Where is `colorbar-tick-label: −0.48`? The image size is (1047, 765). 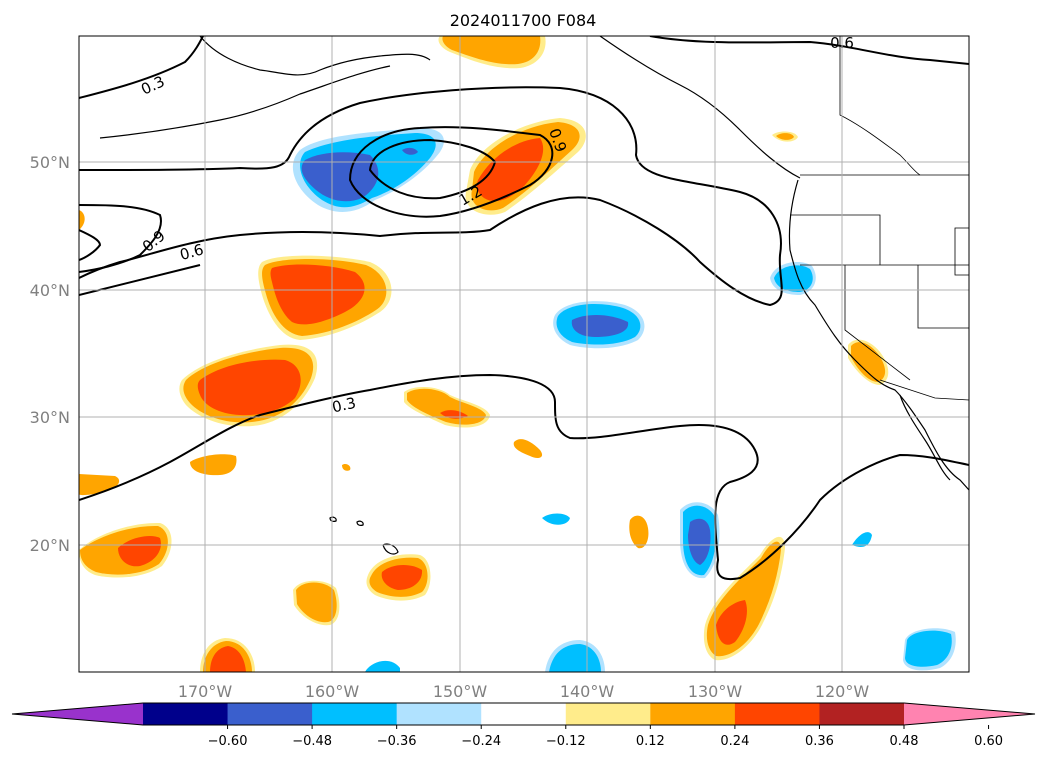 colorbar-tick-label: −0.48 is located at coordinates (312, 741).